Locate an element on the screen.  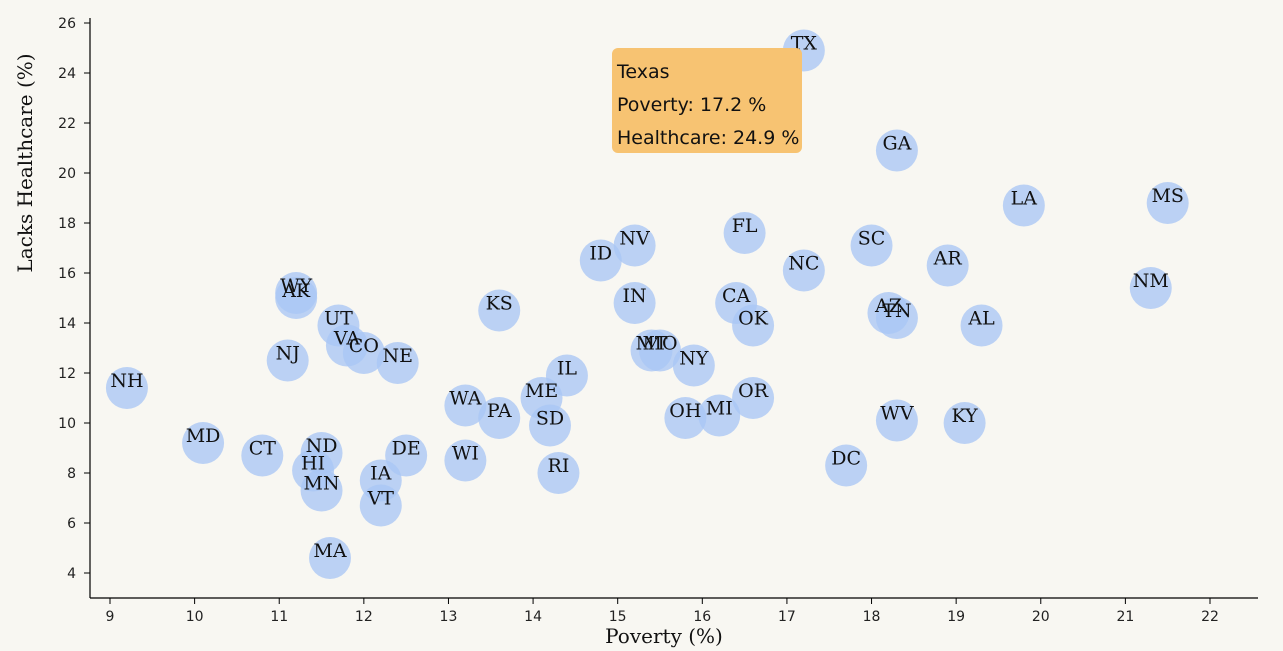
y-tick-label: 24 is located at coordinates (67, 74).